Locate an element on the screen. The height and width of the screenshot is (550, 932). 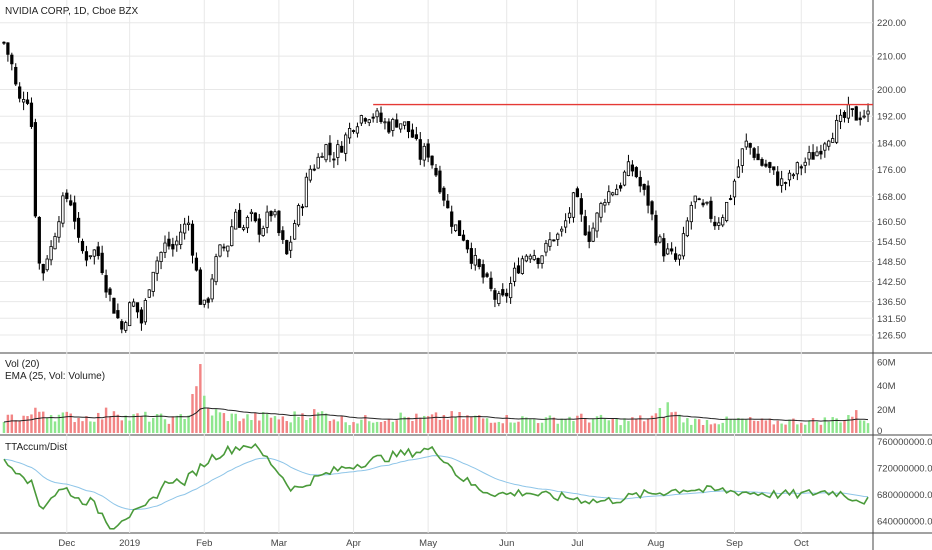
price-tick-label: 220.00 is located at coordinates (891, 23).